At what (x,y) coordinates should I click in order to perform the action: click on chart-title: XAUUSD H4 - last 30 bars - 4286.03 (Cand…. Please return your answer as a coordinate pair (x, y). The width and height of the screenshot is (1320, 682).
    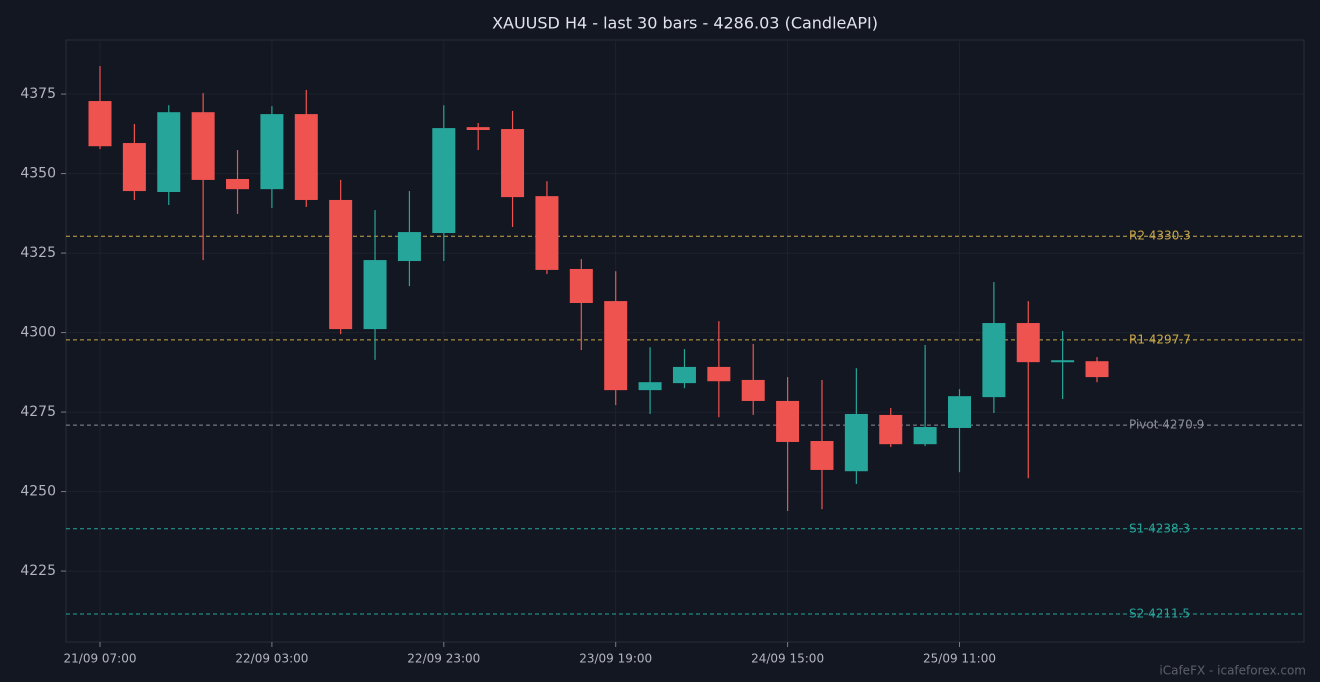
    Looking at the image, I should click on (685, 23).